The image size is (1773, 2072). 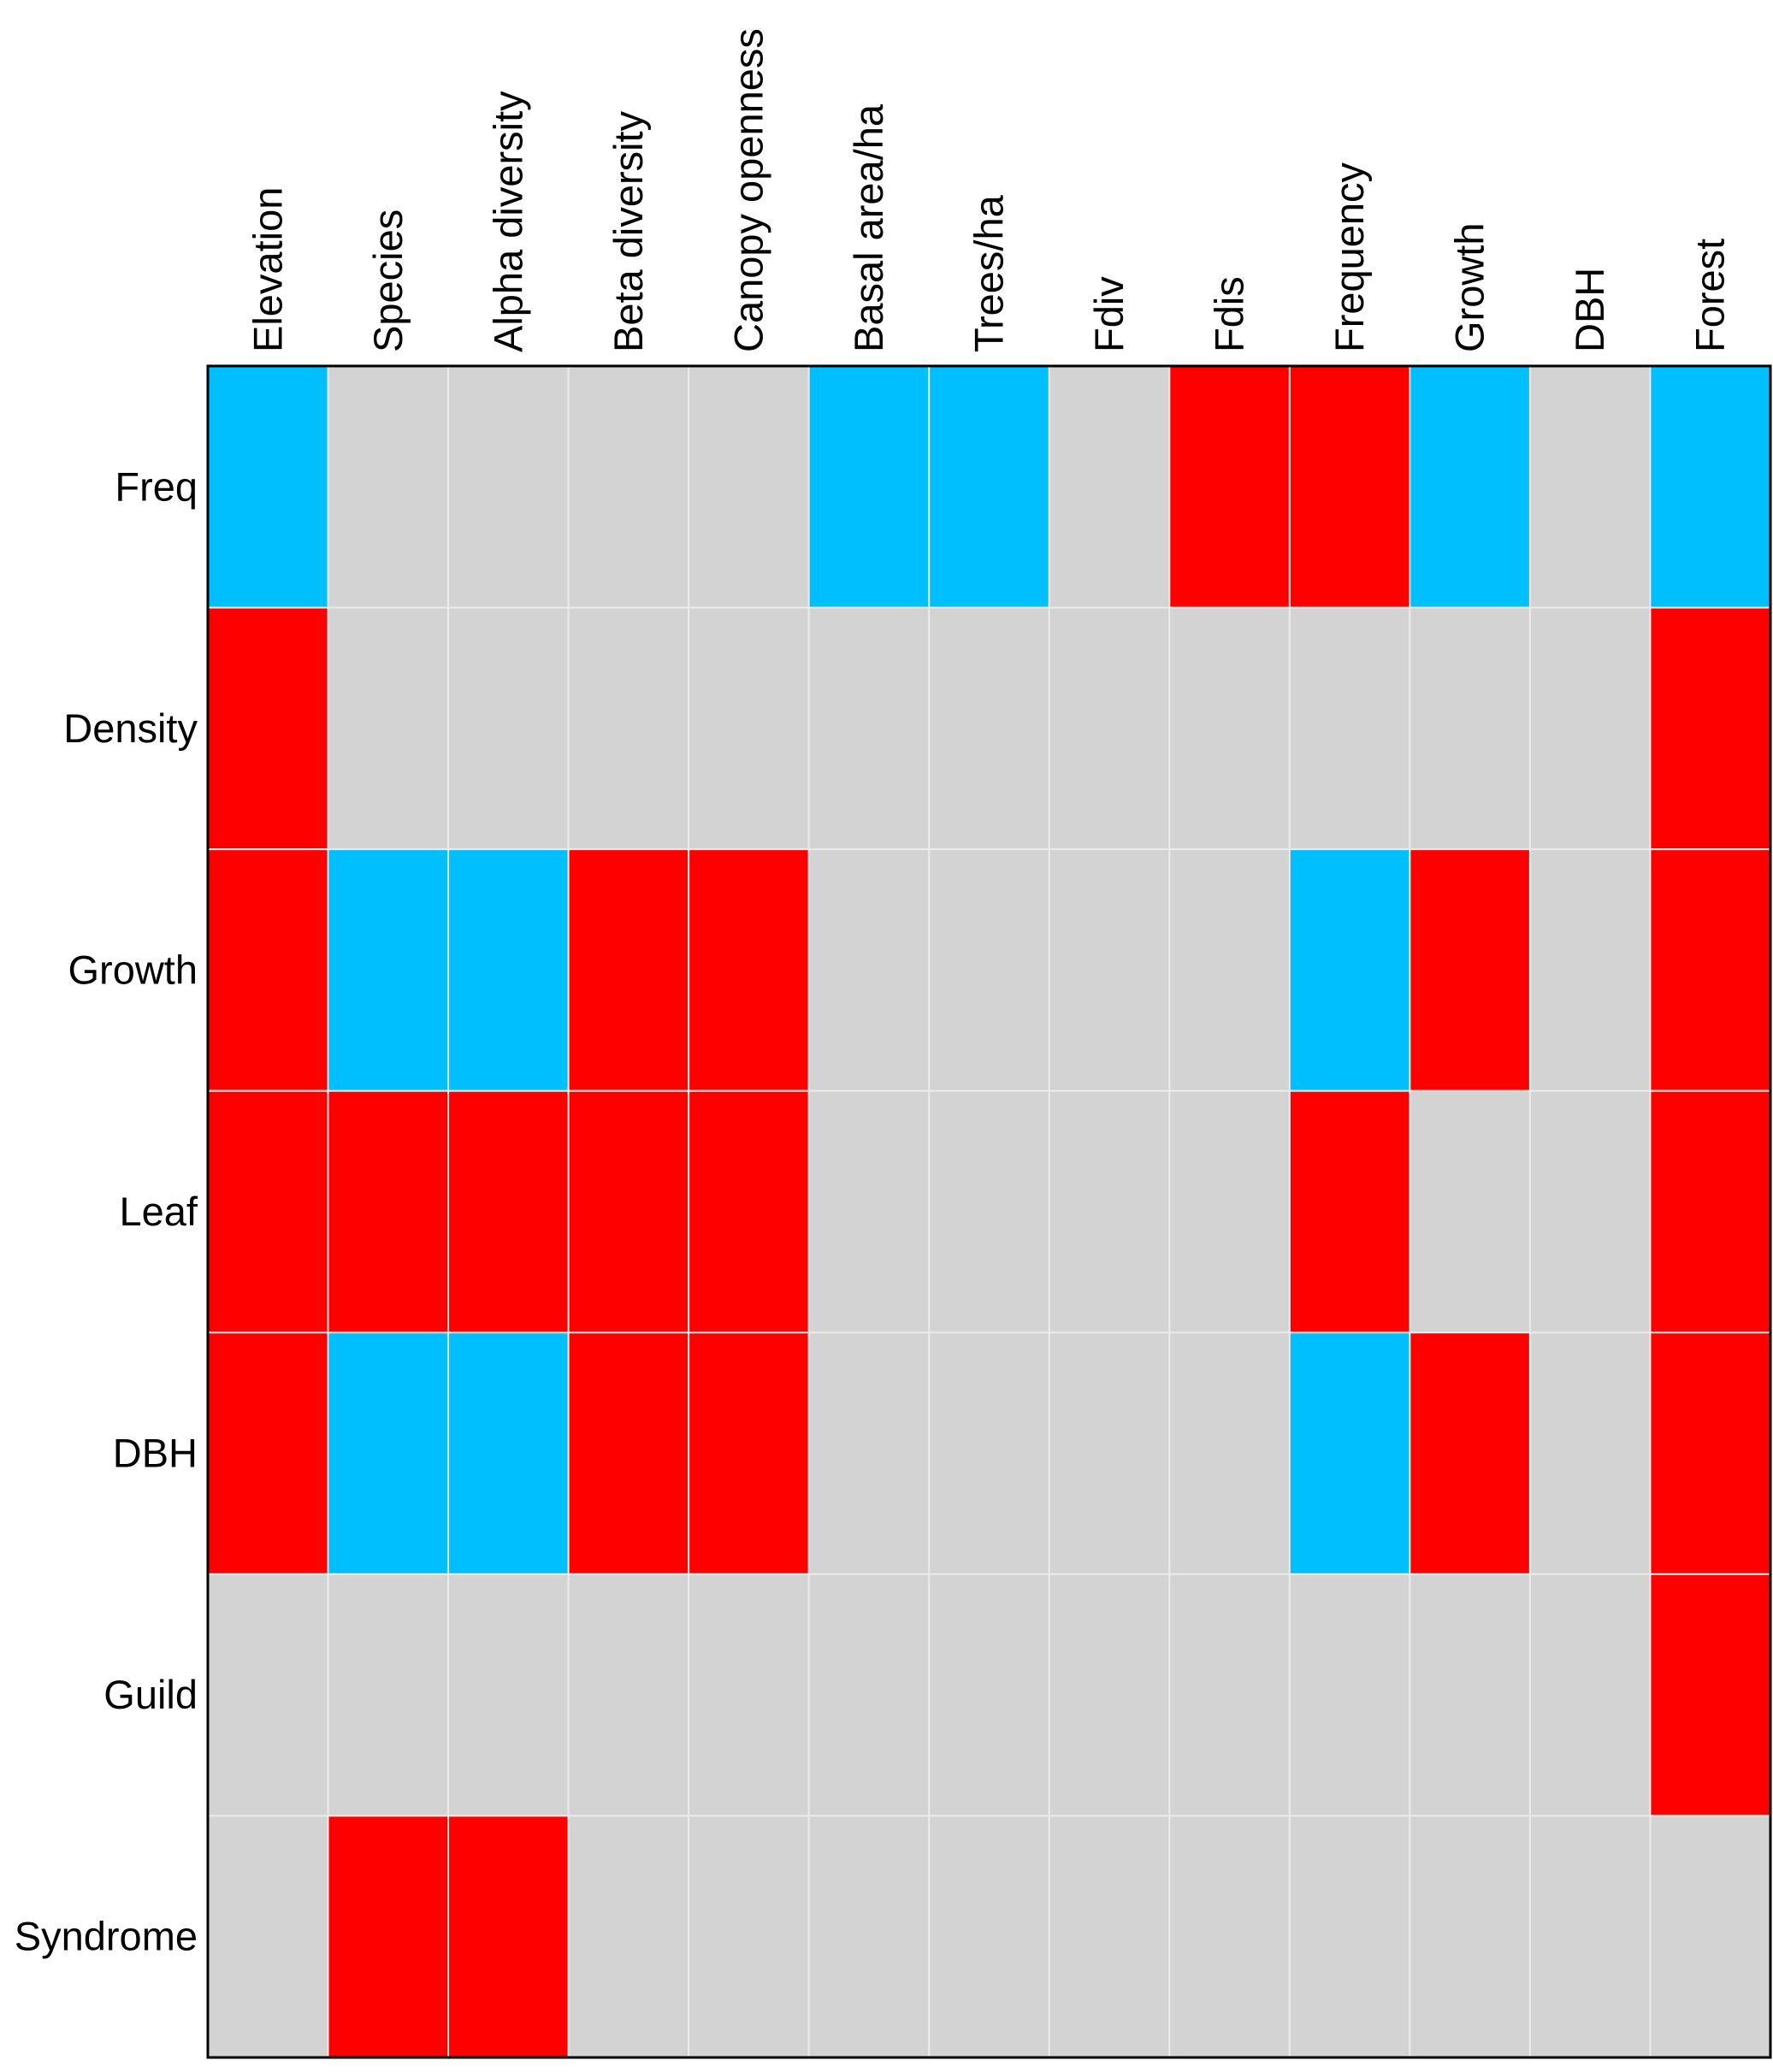 I want to click on column-label-1: Species, so click(x=388, y=281).